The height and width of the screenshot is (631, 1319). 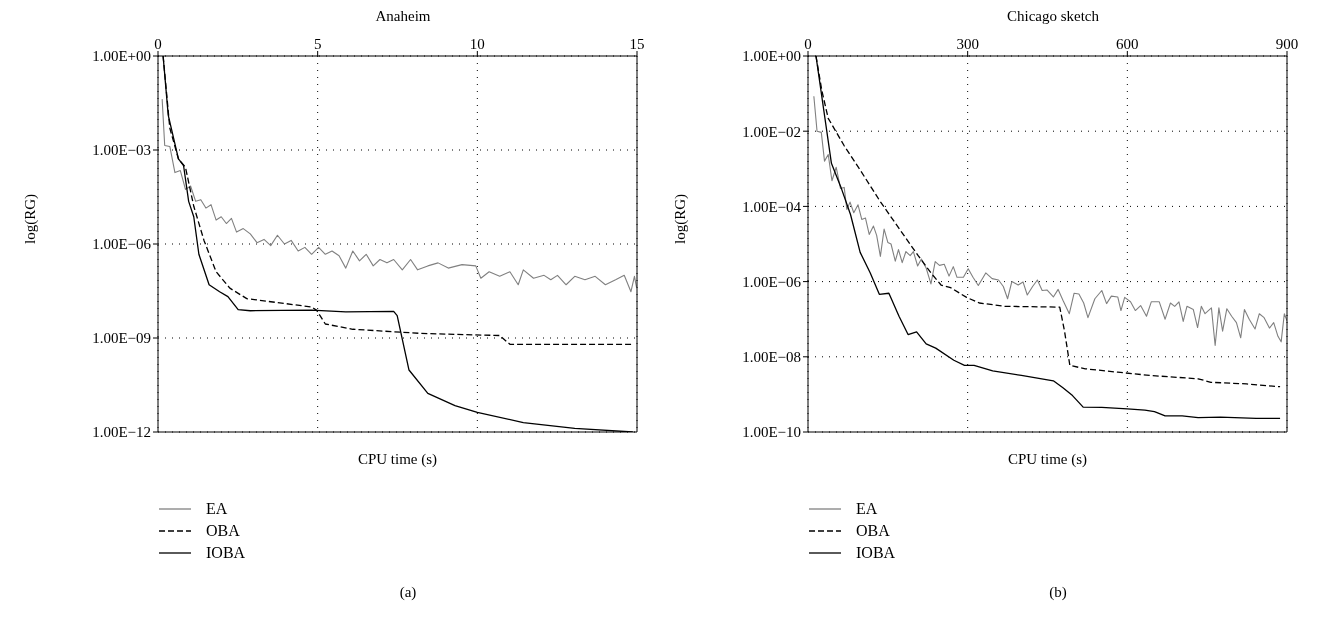 I want to click on text: (a), so click(x=408, y=592).